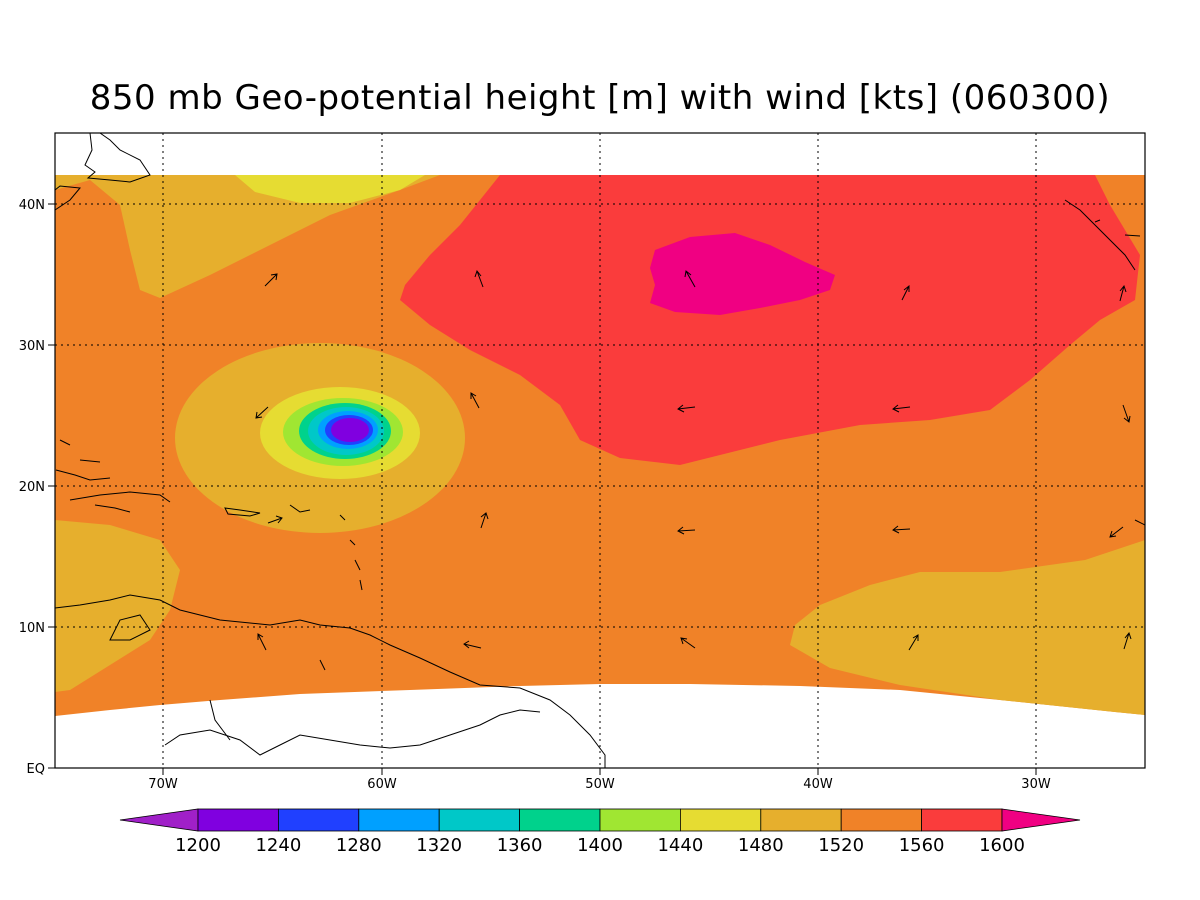  I want to click on lat-tick-label: EQ, so click(36, 769).